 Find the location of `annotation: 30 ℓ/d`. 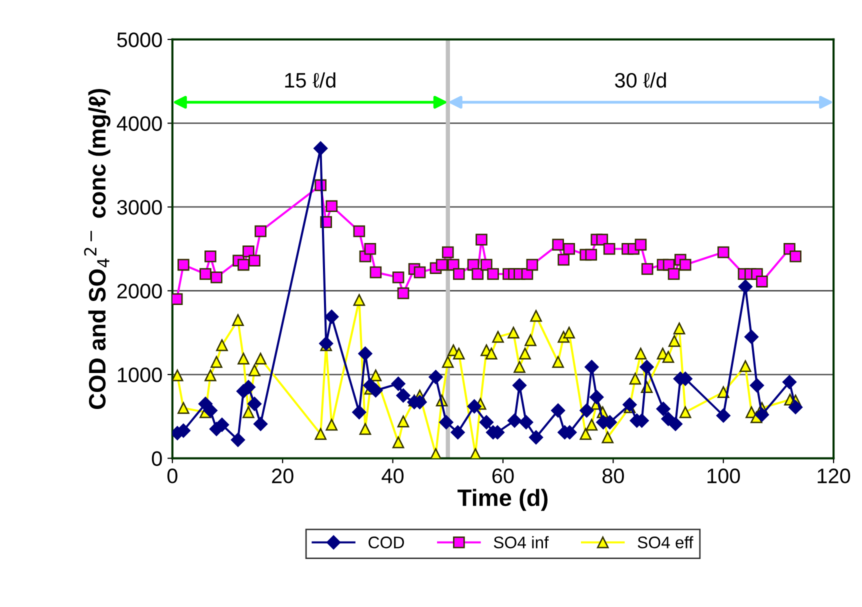

annotation: 30 ℓ/d is located at coordinates (640, 80).